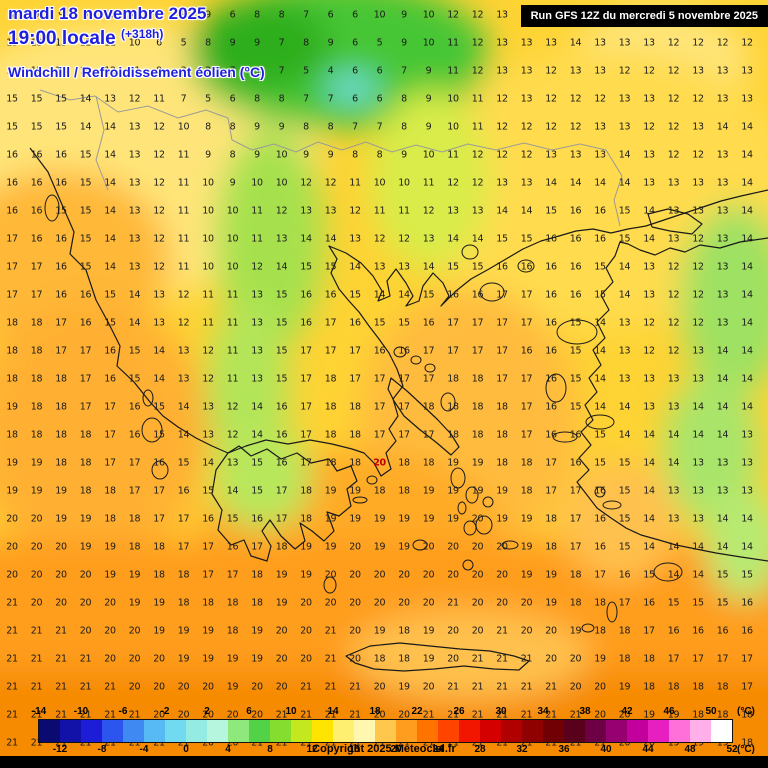  What do you see at coordinates (501, 711) in the screenshot?
I see `scale-tick-label: 30` at bounding box center [501, 711].